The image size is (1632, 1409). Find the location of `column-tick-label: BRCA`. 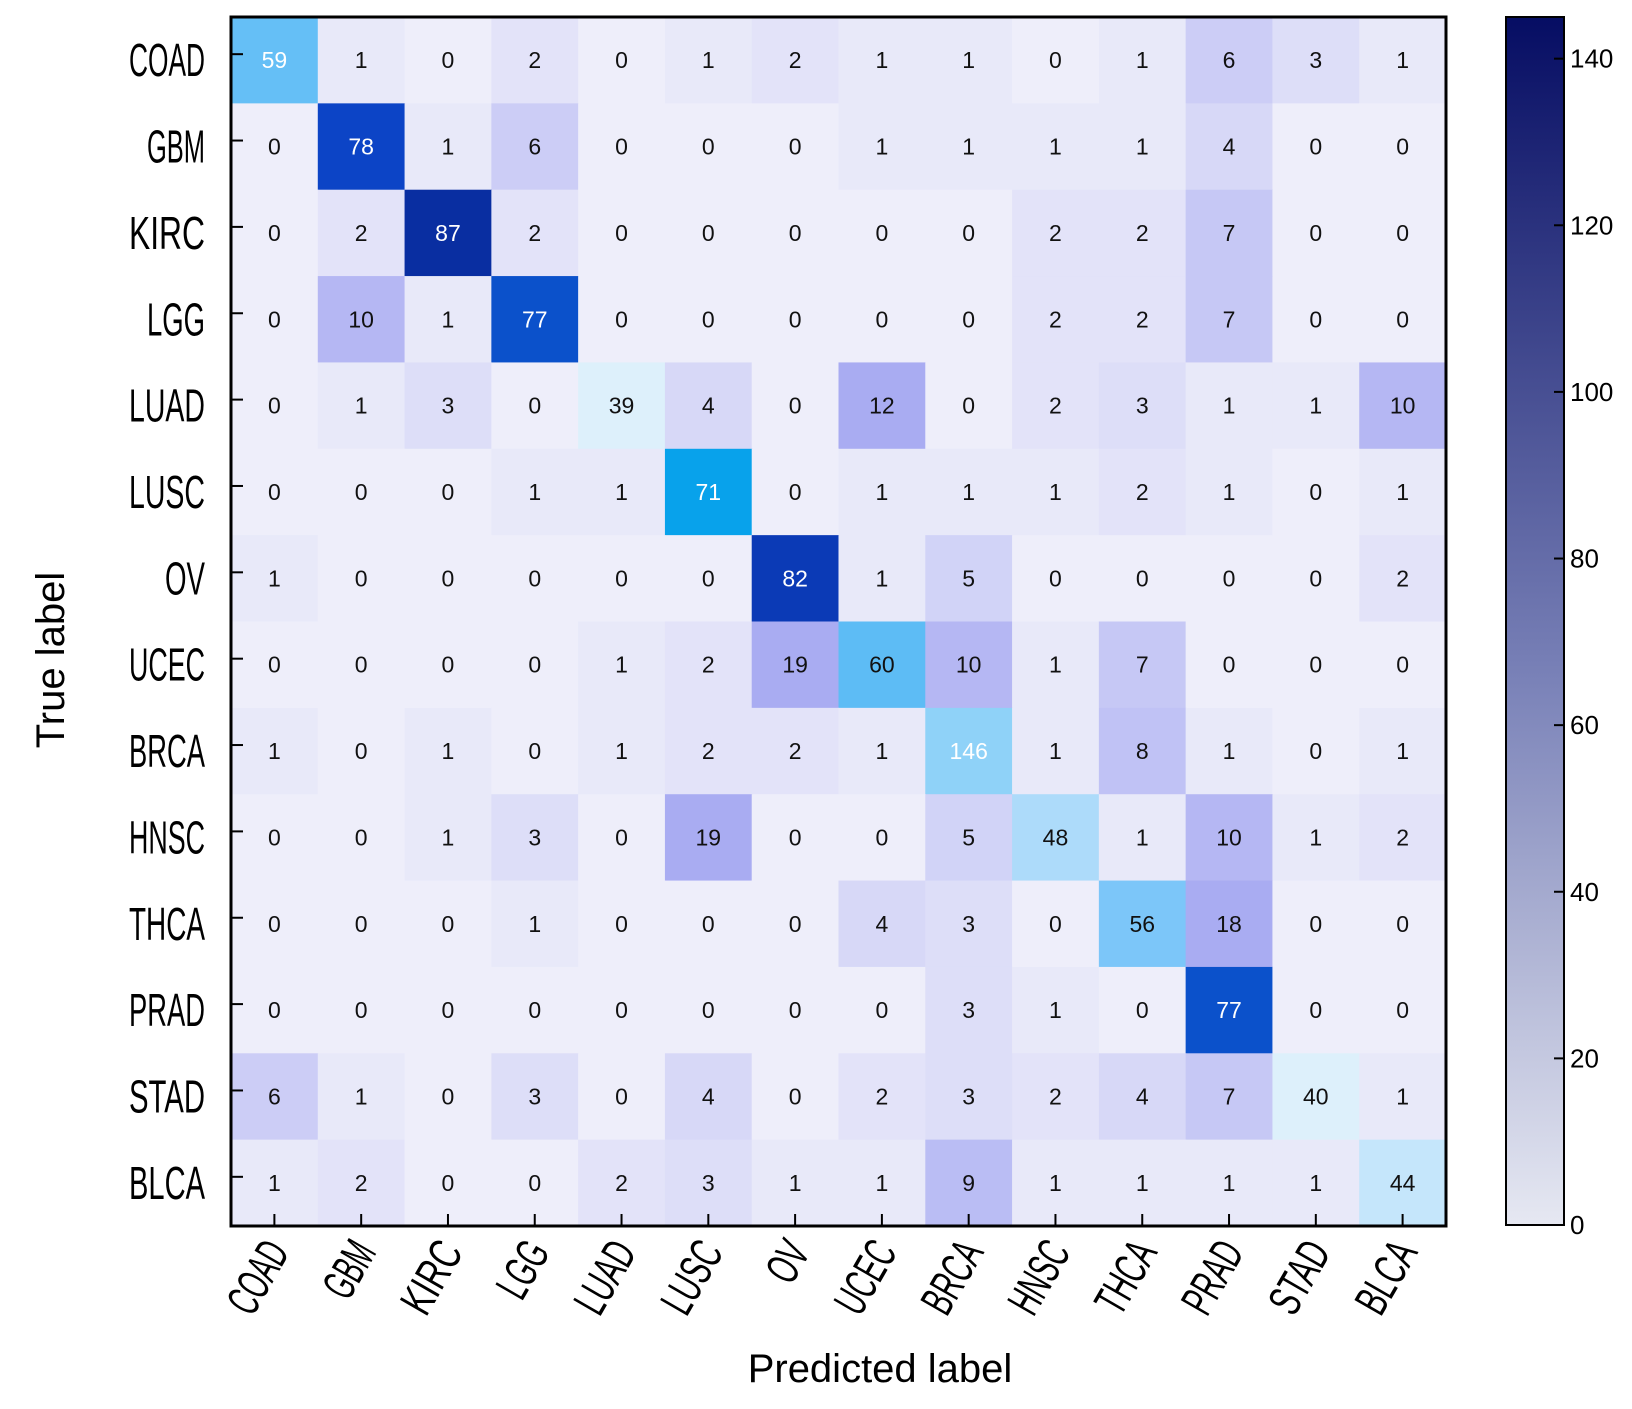

column-tick-label: BRCA is located at coordinates (951, 1277).